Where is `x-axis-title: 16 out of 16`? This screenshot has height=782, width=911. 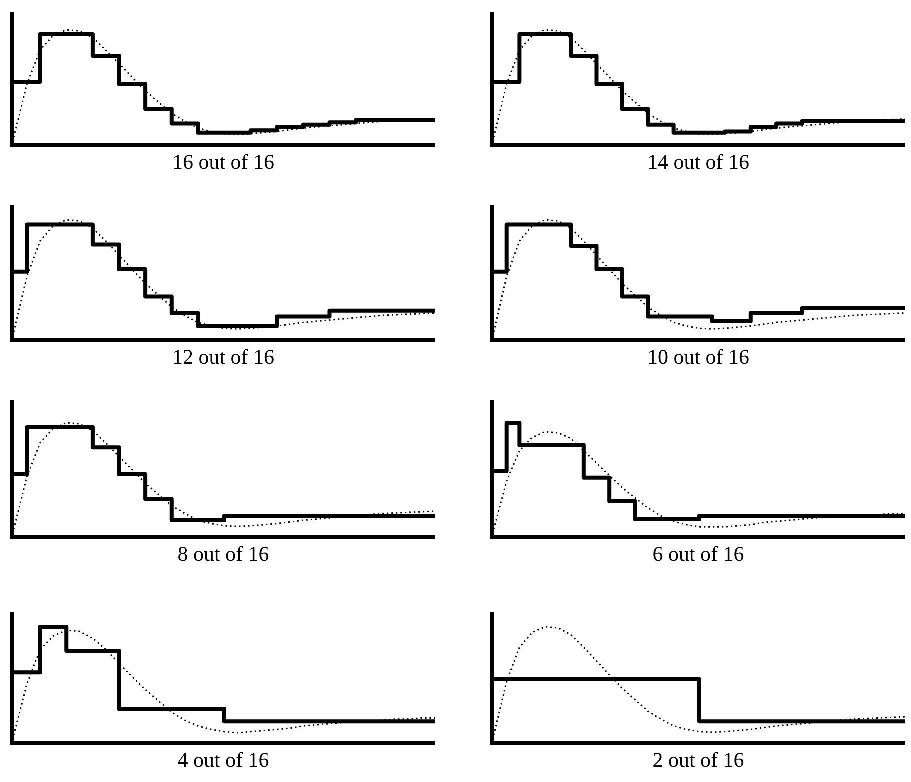 x-axis-title: 16 out of 16 is located at coordinates (223, 162).